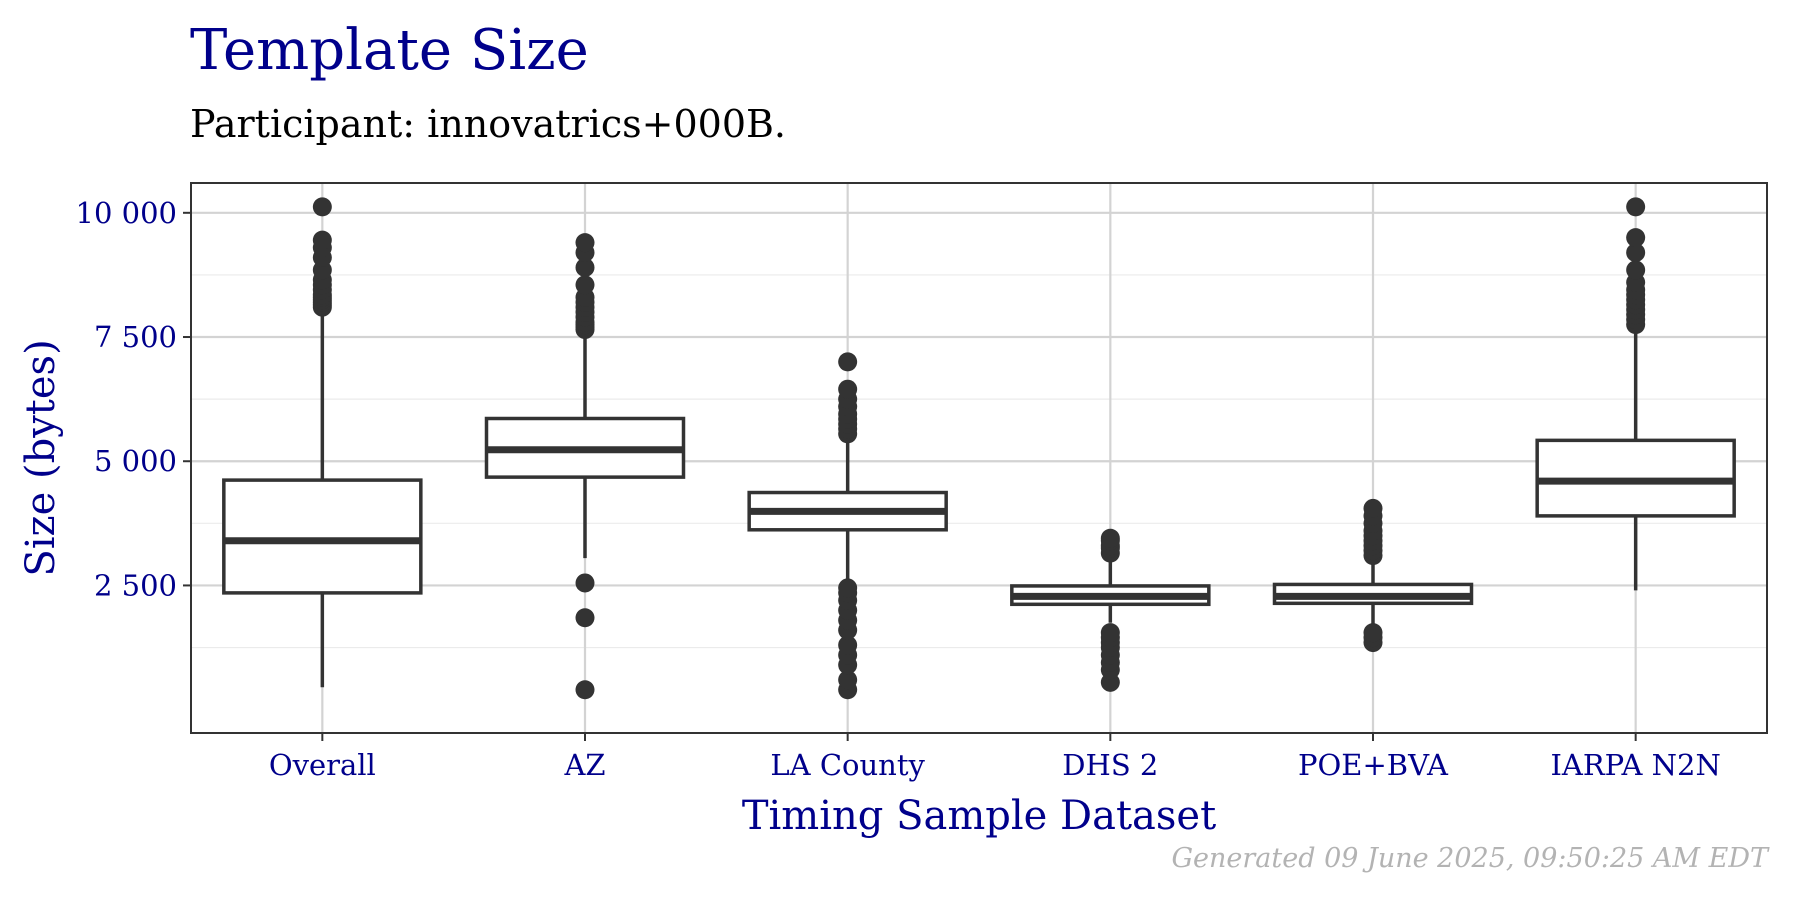  I want to click on x-axis-title: Timing Sample Dataset, so click(979, 816).